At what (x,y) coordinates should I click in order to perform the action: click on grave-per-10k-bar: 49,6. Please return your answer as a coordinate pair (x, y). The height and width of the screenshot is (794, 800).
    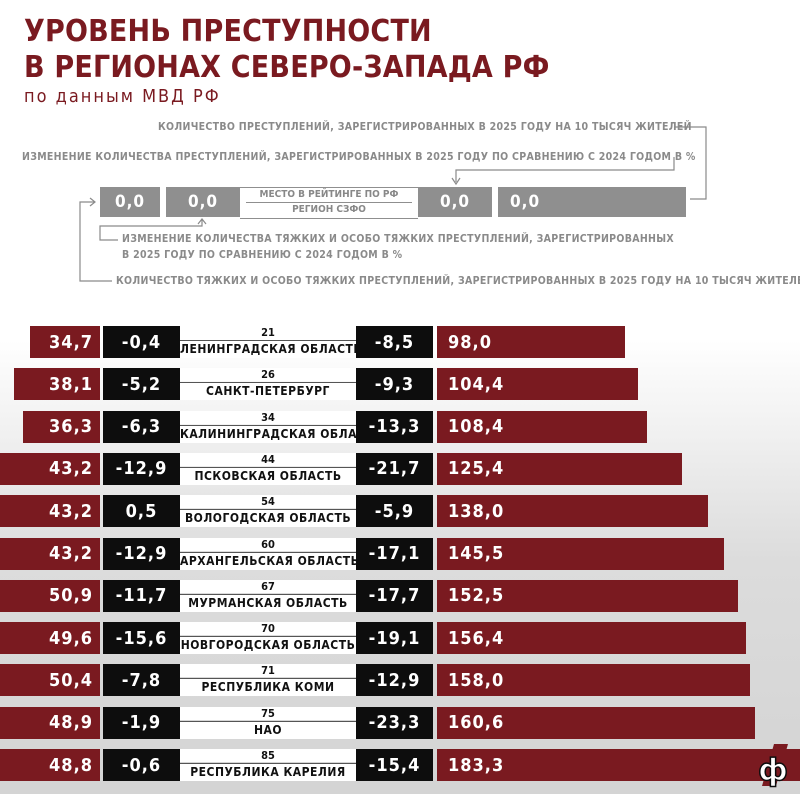
    Looking at the image, I should click on (50, 638).